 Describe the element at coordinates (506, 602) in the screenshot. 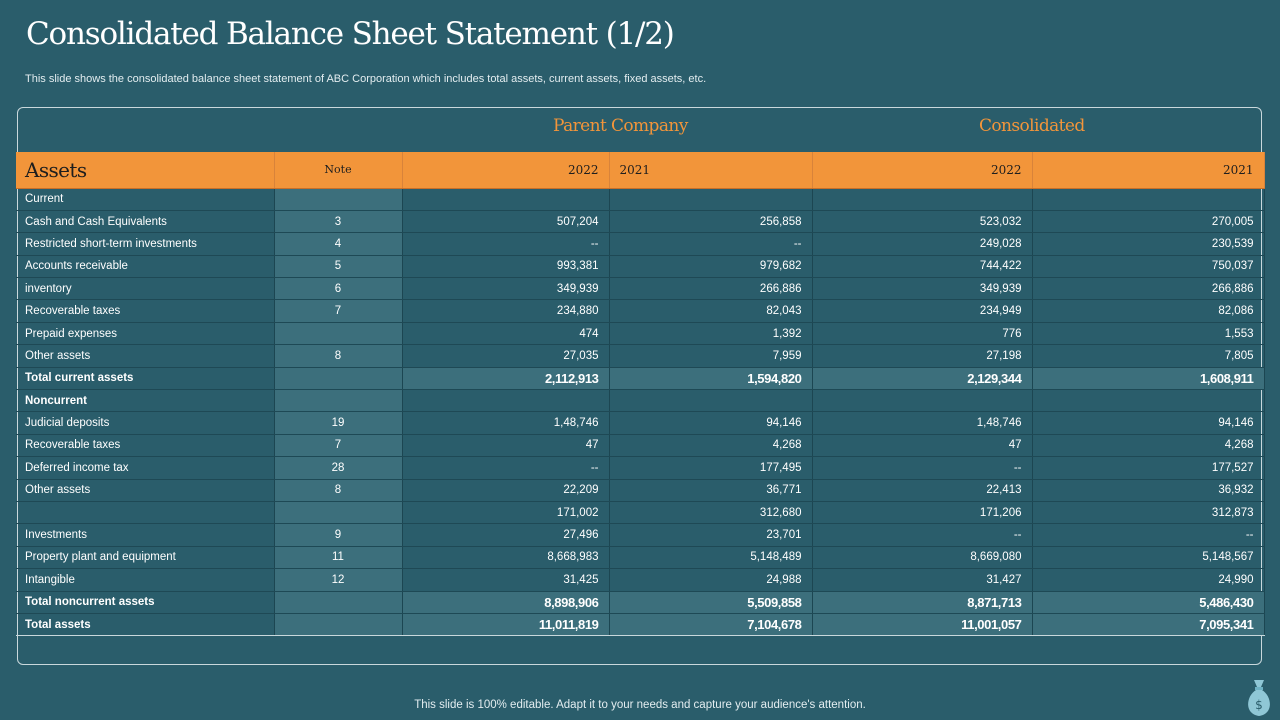

I see `cell-parent-2022: 8,898,906` at that location.